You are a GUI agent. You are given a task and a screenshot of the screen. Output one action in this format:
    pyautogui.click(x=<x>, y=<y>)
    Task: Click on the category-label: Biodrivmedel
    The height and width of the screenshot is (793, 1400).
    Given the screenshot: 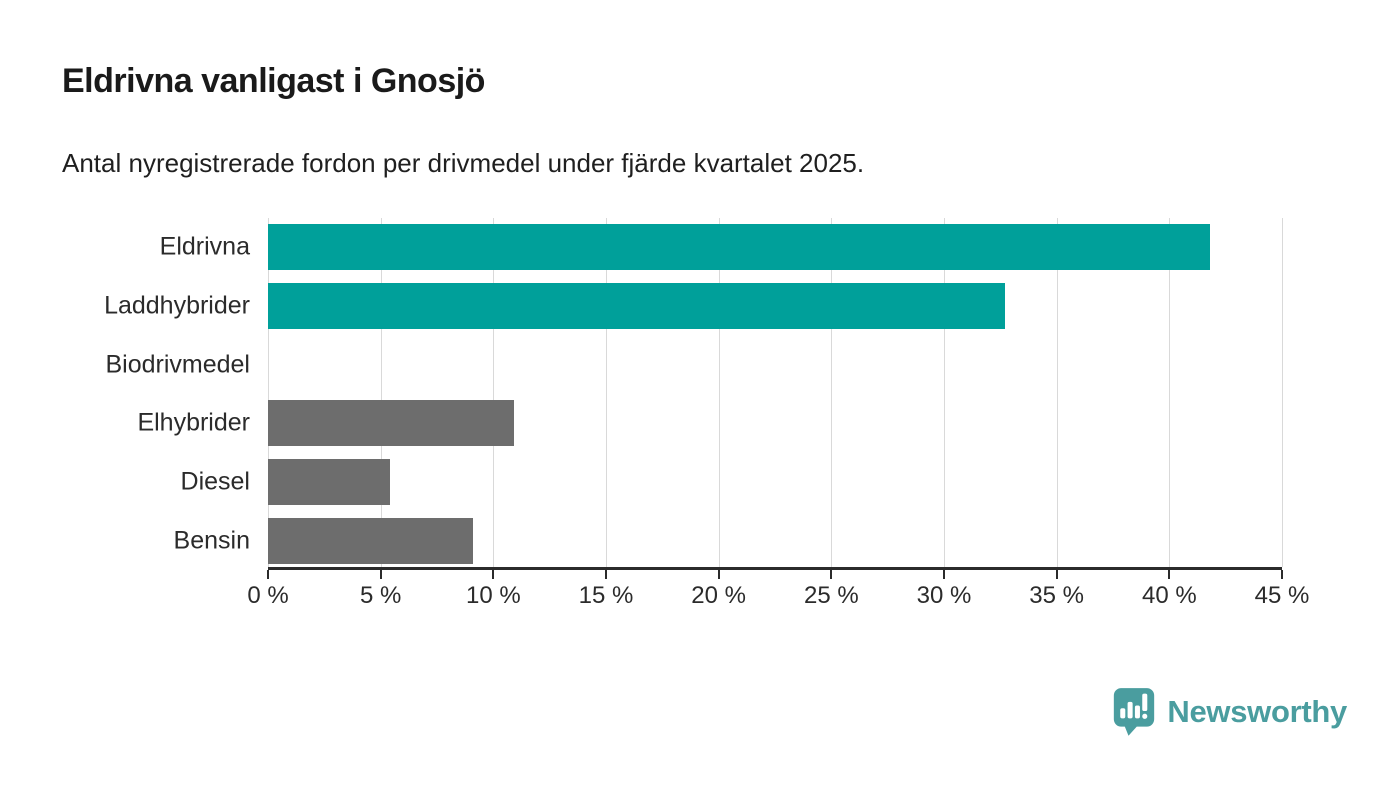 What is the action you would take?
    pyautogui.click(x=177, y=364)
    